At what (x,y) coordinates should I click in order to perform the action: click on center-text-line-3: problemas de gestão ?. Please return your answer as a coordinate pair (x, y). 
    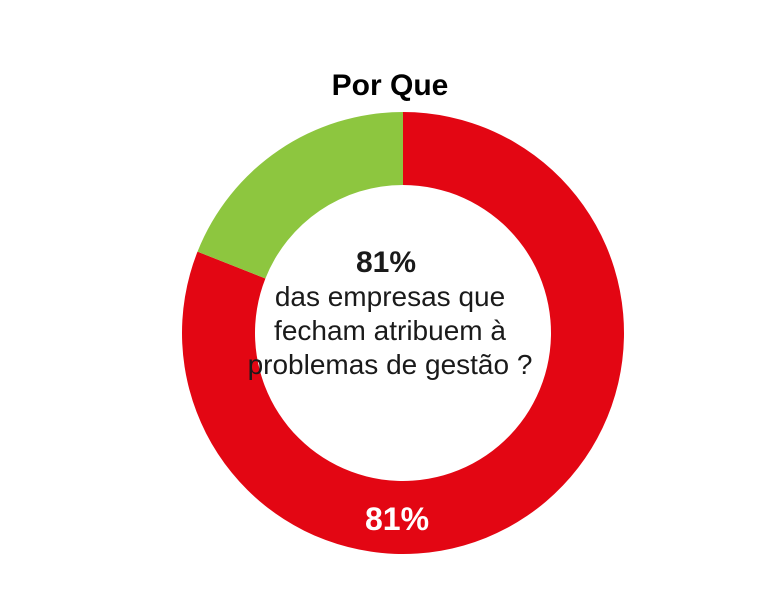
    Looking at the image, I should click on (390, 364).